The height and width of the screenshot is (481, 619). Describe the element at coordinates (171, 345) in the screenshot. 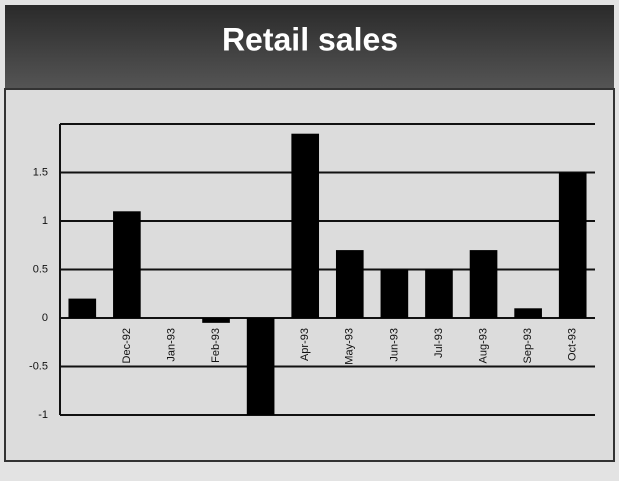

I see `x-tick-label: Jan-93` at that location.